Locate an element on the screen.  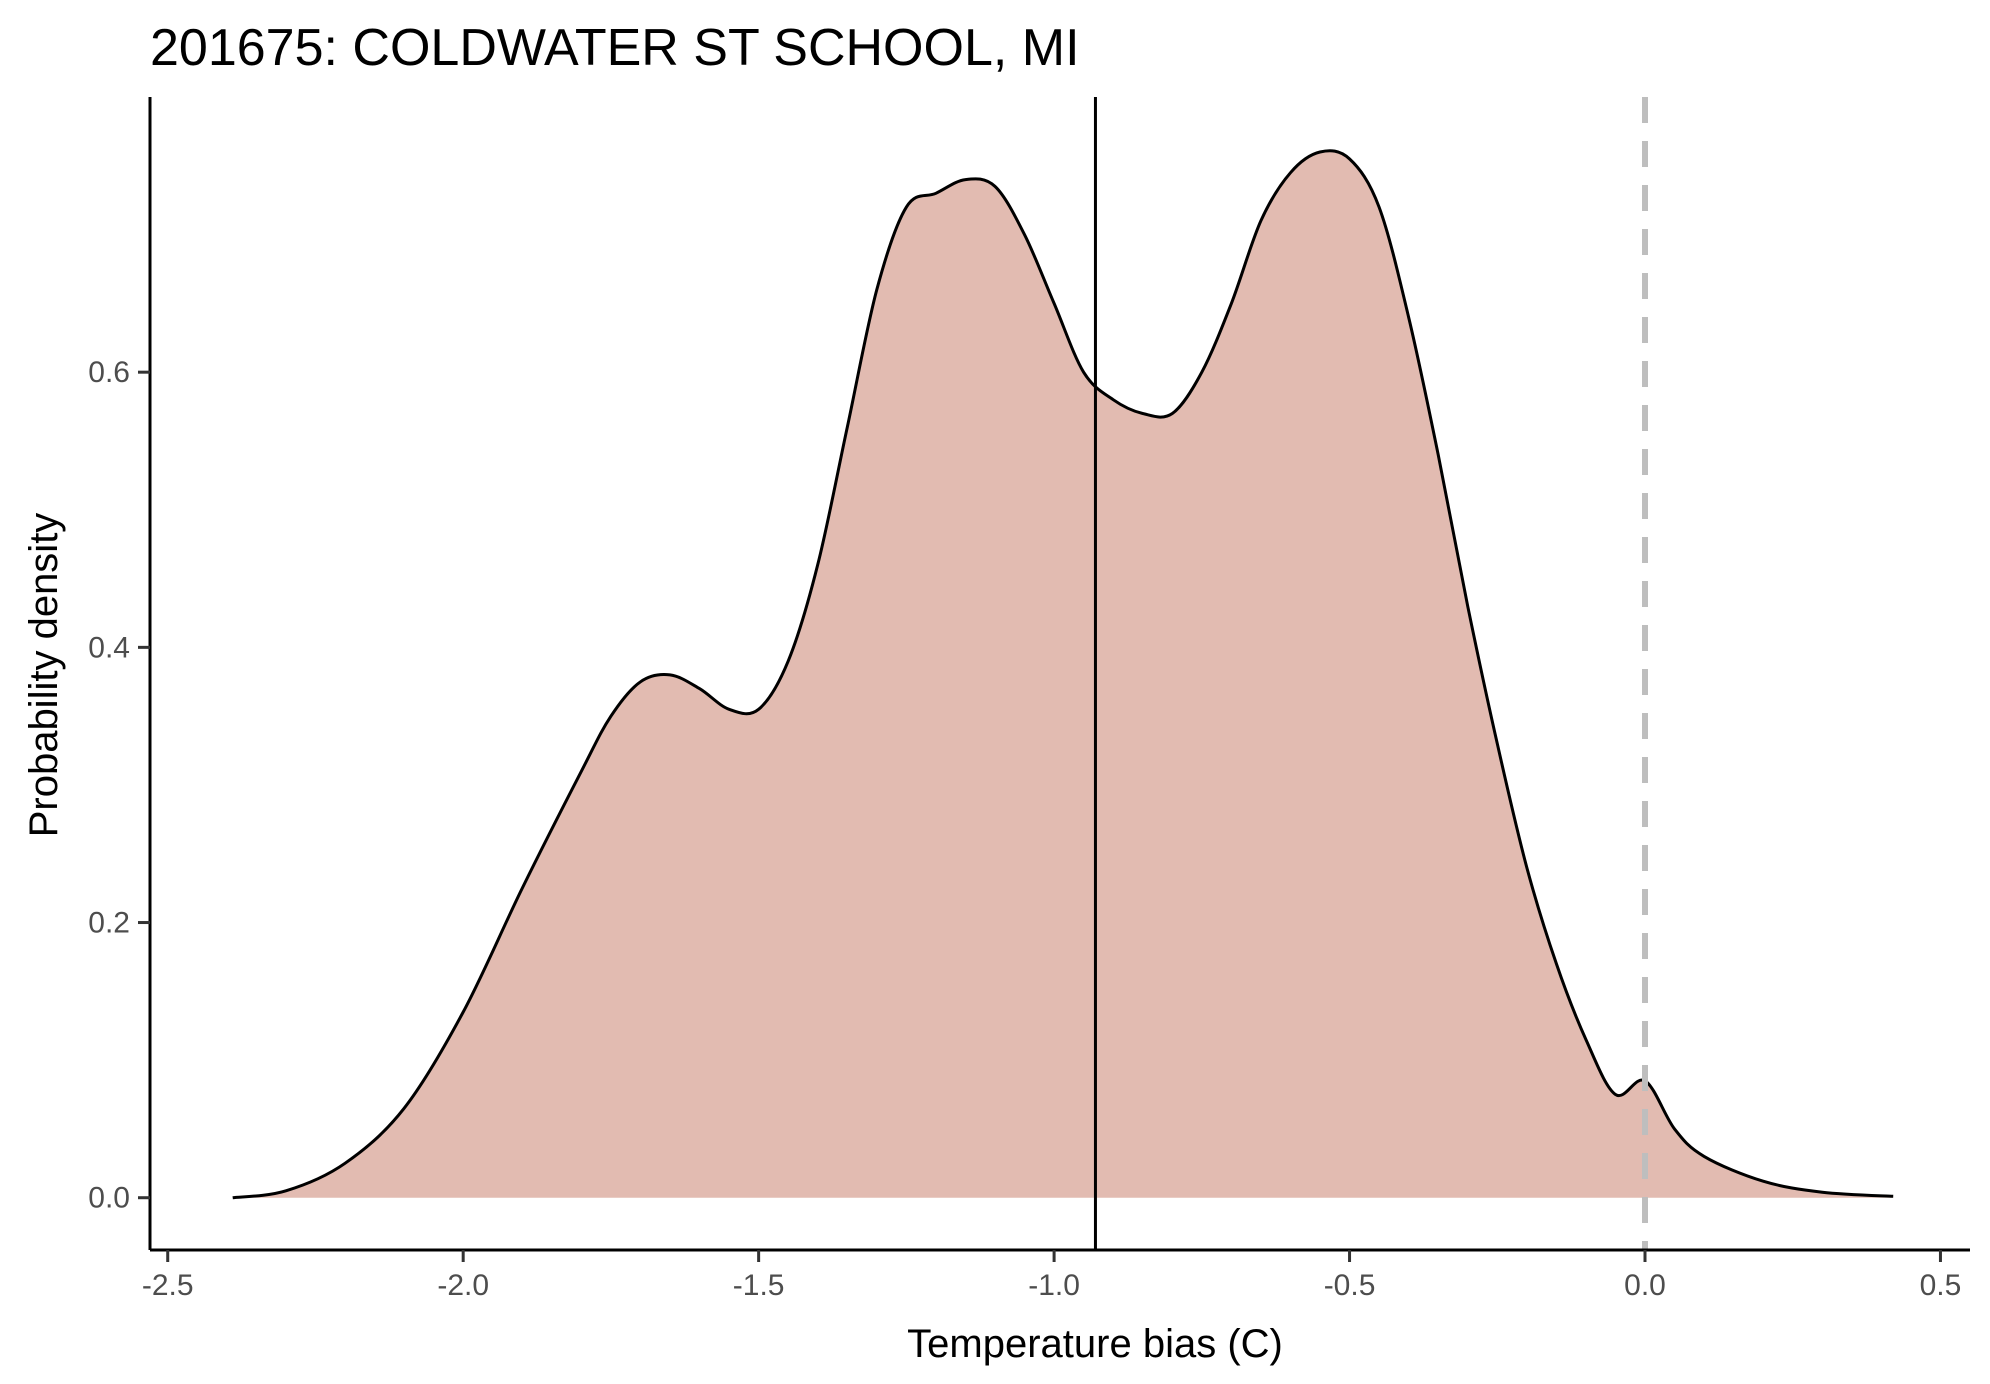
x-tick-label: 0.0 is located at coordinates (1645, 1285).